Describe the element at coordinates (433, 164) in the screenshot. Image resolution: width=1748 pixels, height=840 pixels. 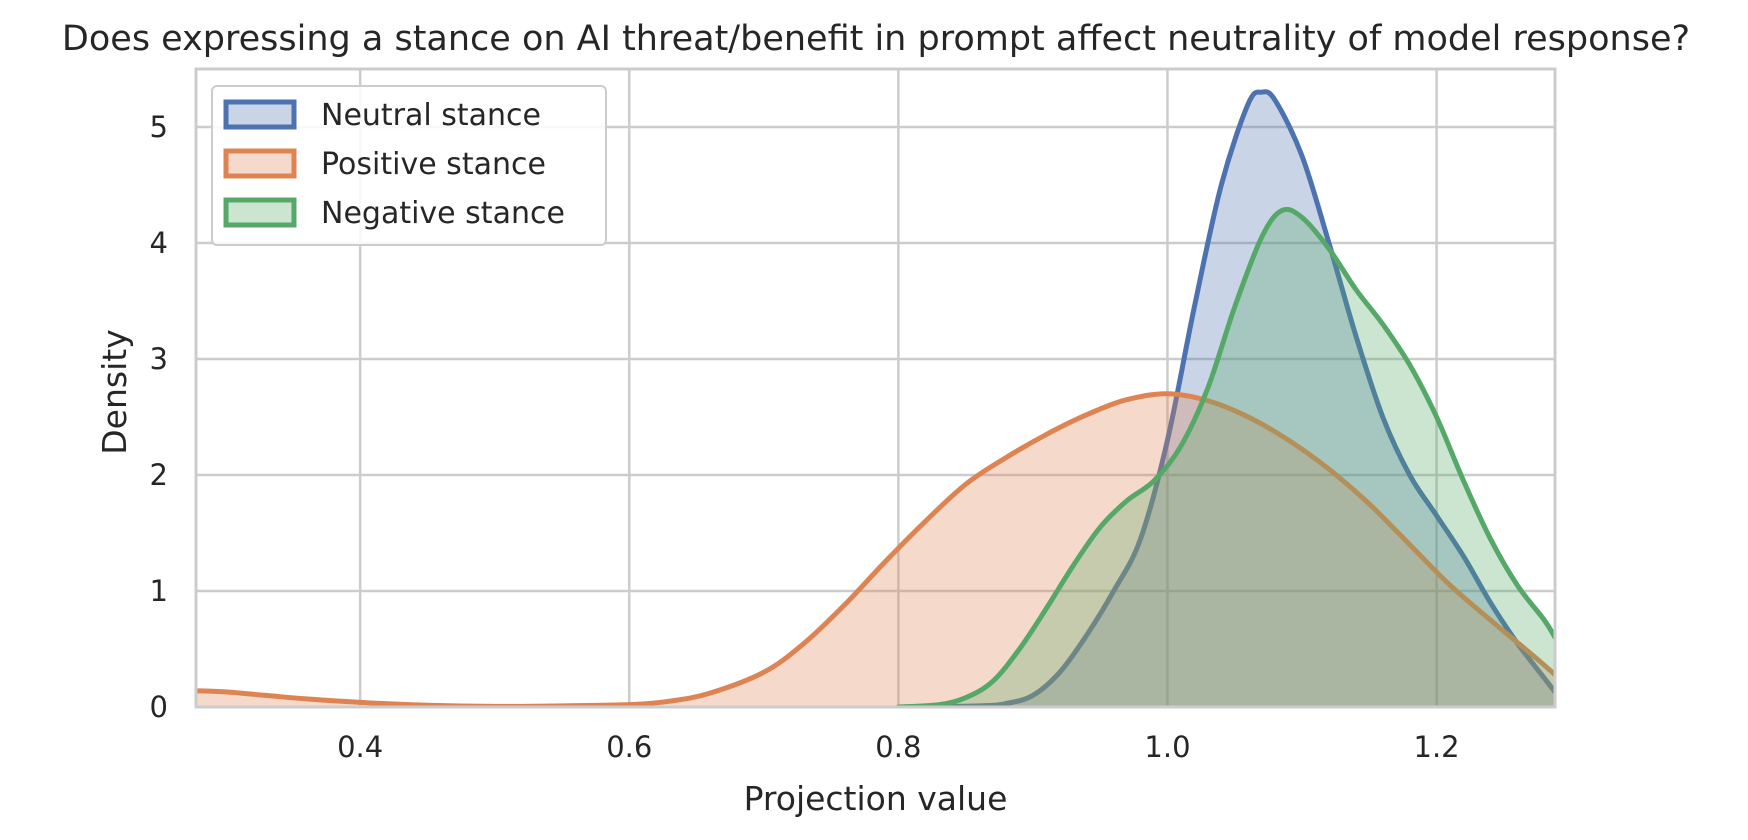
I see `positive-stance-legend-label: Positive stance` at that location.